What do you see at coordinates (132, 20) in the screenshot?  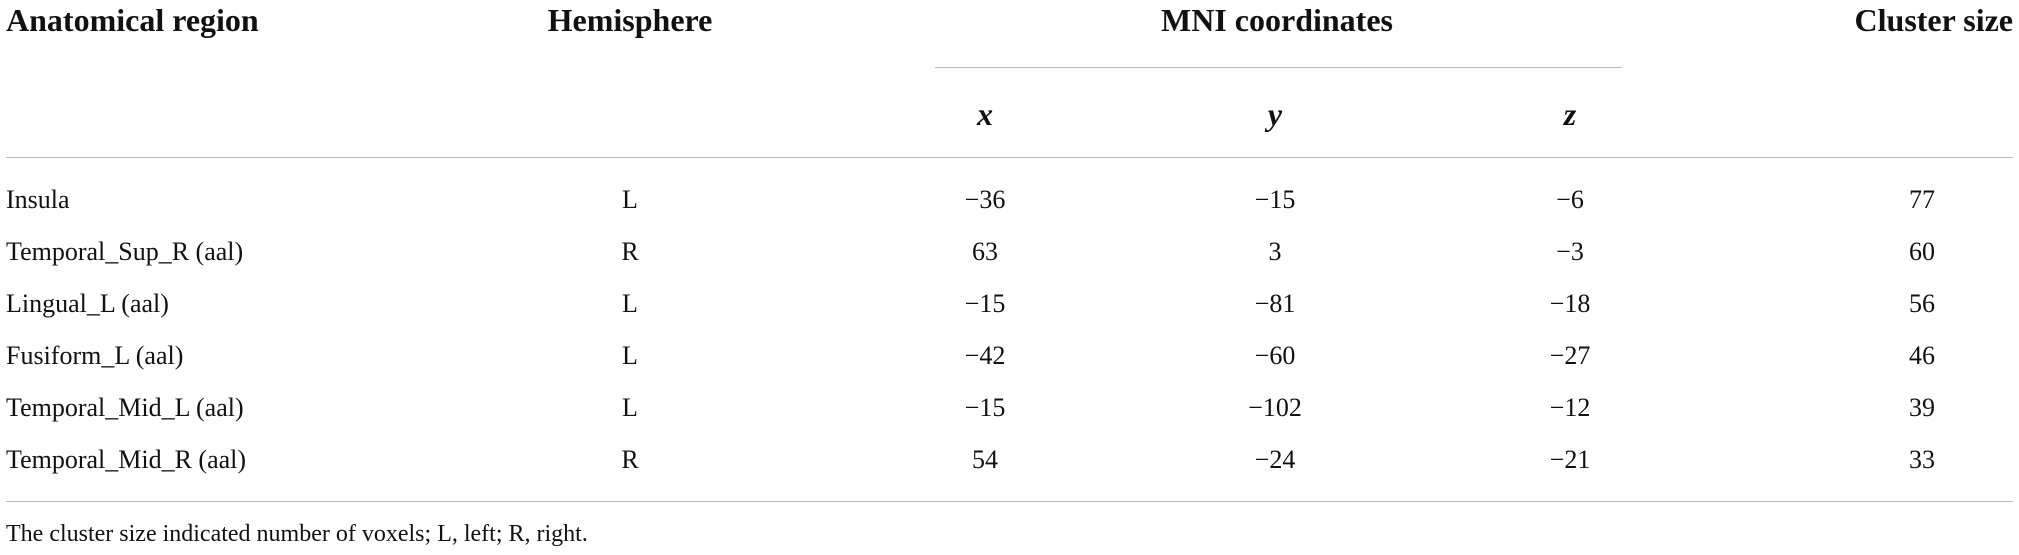 I see `header-anatomical-region: Anatomical region` at bounding box center [132, 20].